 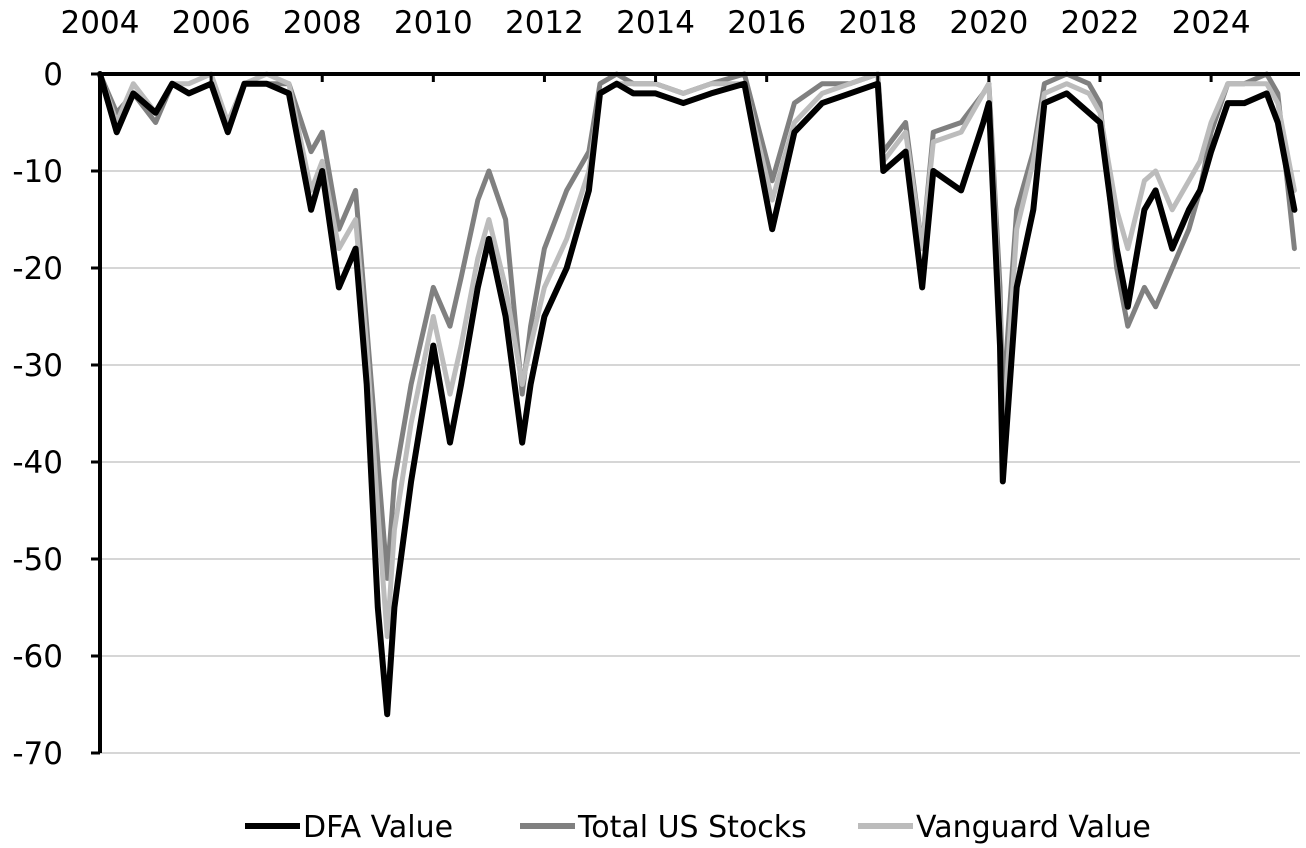 I want to click on y-tick-label: -40, so click(x=37, y=463).